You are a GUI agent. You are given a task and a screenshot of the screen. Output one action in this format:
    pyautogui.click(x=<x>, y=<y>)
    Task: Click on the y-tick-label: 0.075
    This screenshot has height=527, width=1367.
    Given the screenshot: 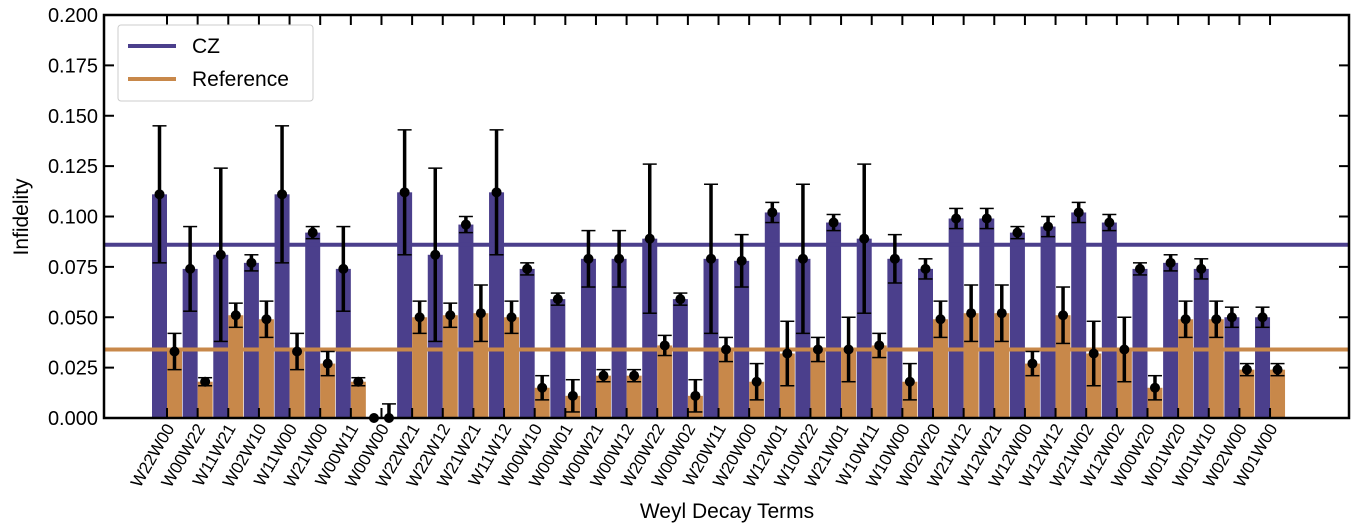 What is the action you would take?
    pyautogui.click(x=73, y=268)
    